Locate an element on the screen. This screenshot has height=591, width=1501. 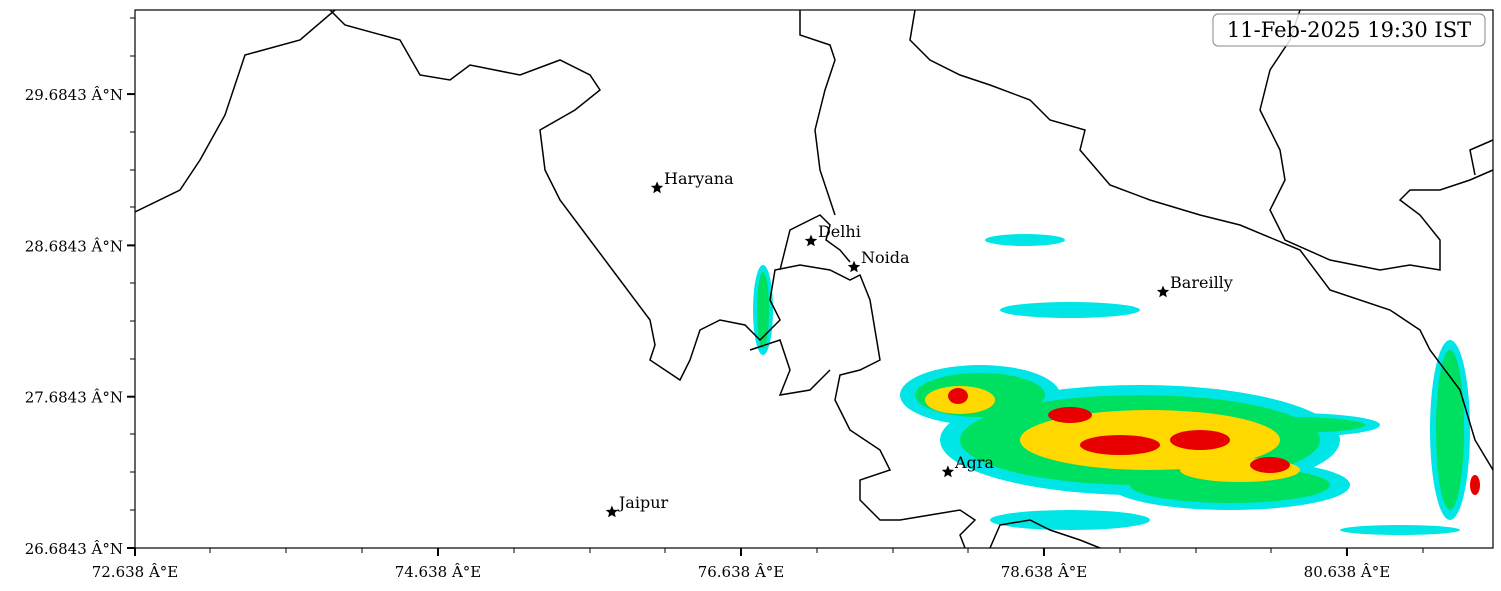
y-tick-label: 26.6843 Â°N is located at coordinates (74, 549).